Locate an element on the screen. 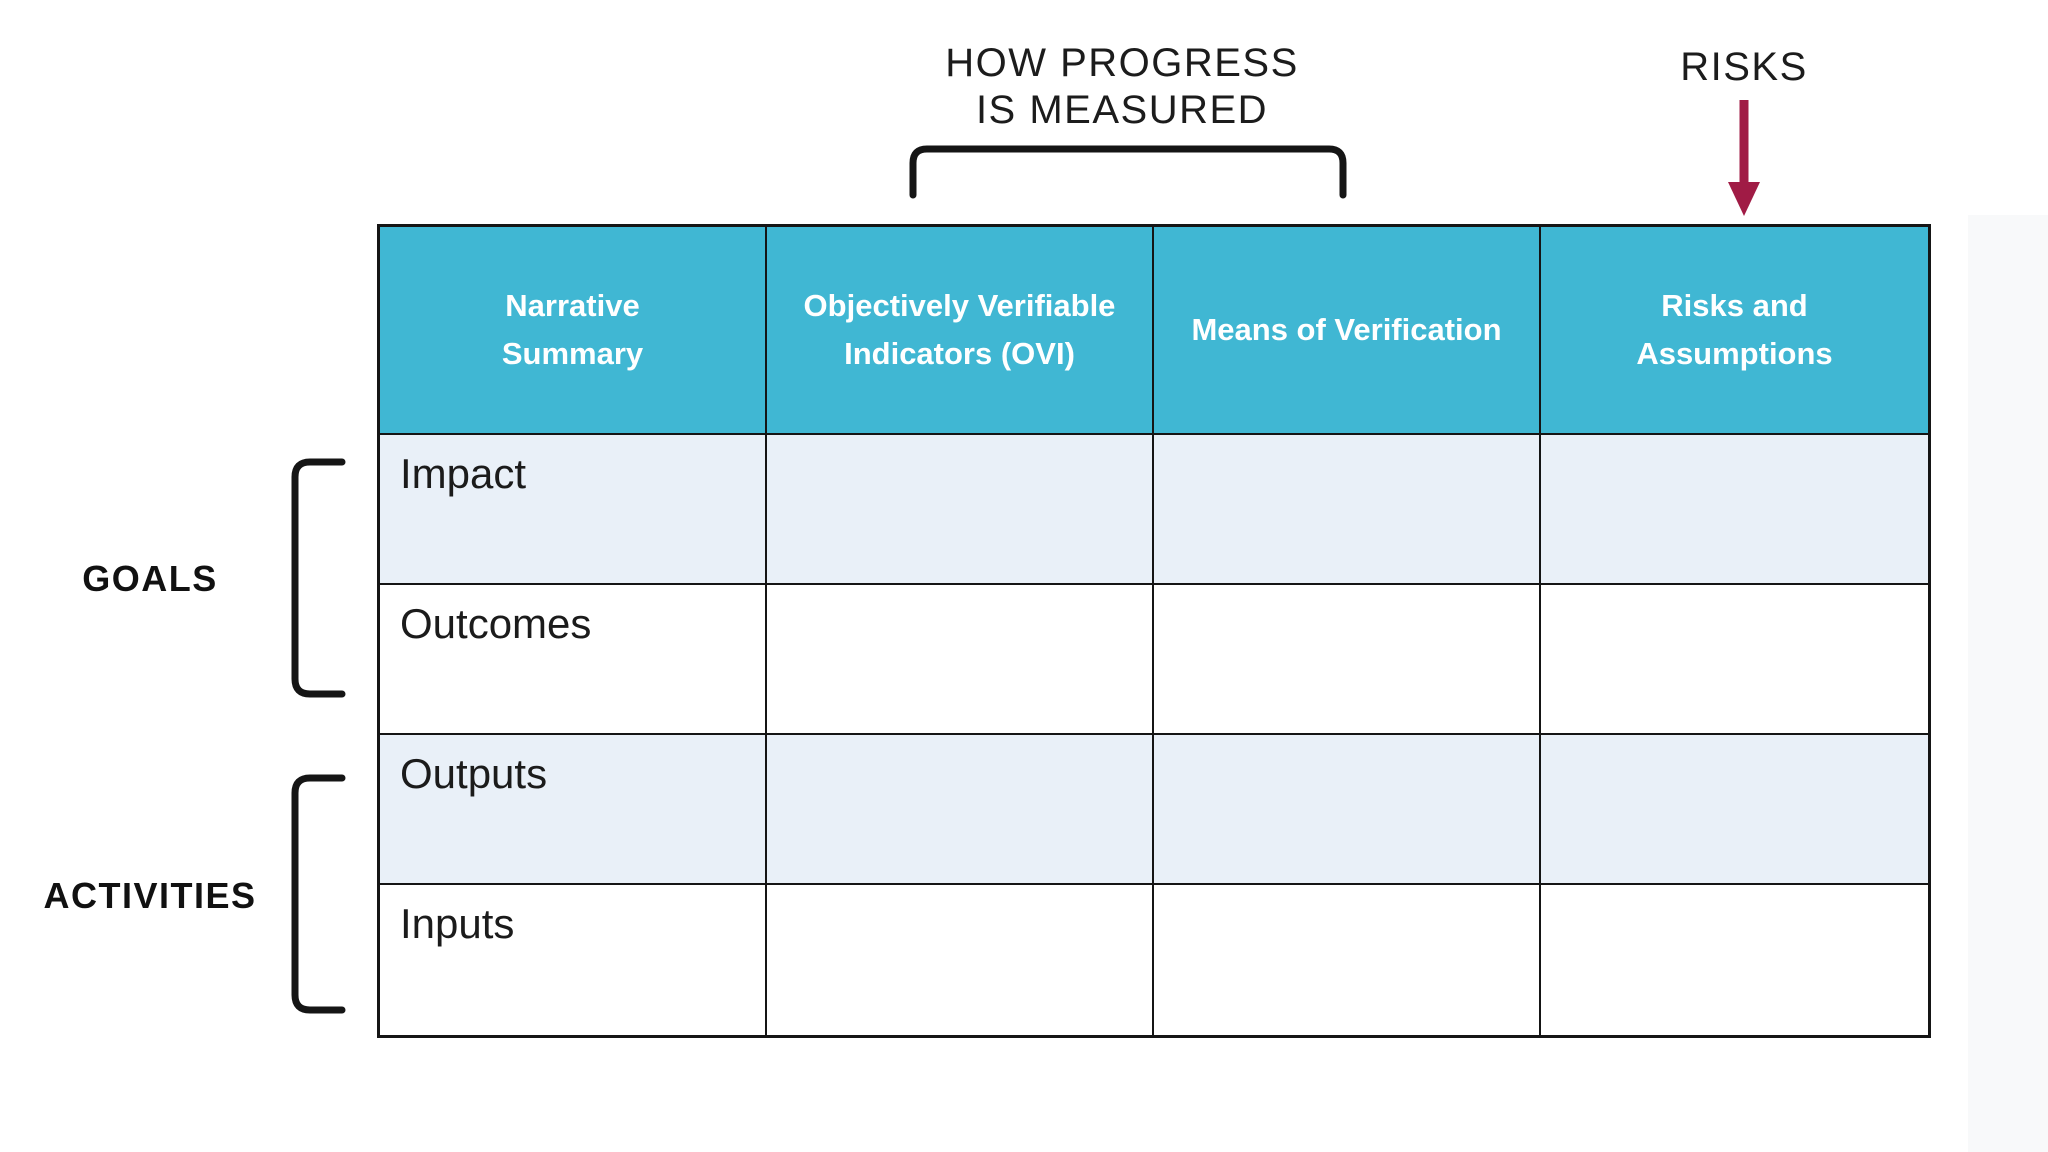 This screenshot has height=1152, width=2048. cell-outcomes-mov is located at coordinates (1347, 660).